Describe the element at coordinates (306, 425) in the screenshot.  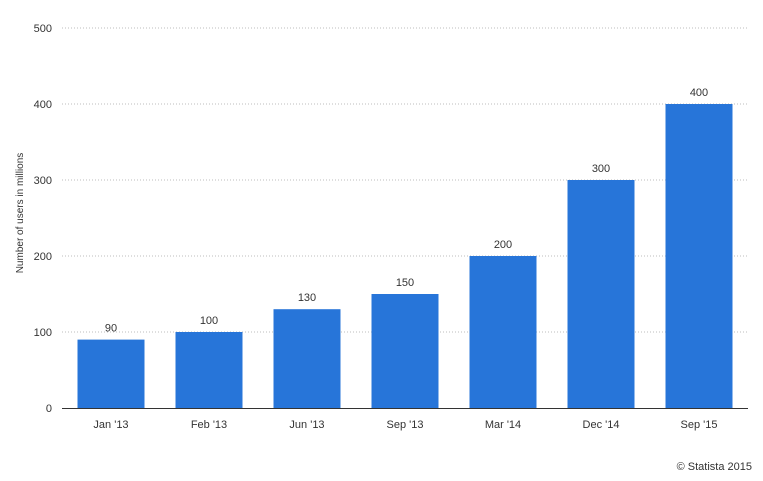
I see `x-tick-label: Jun '13` at that location.